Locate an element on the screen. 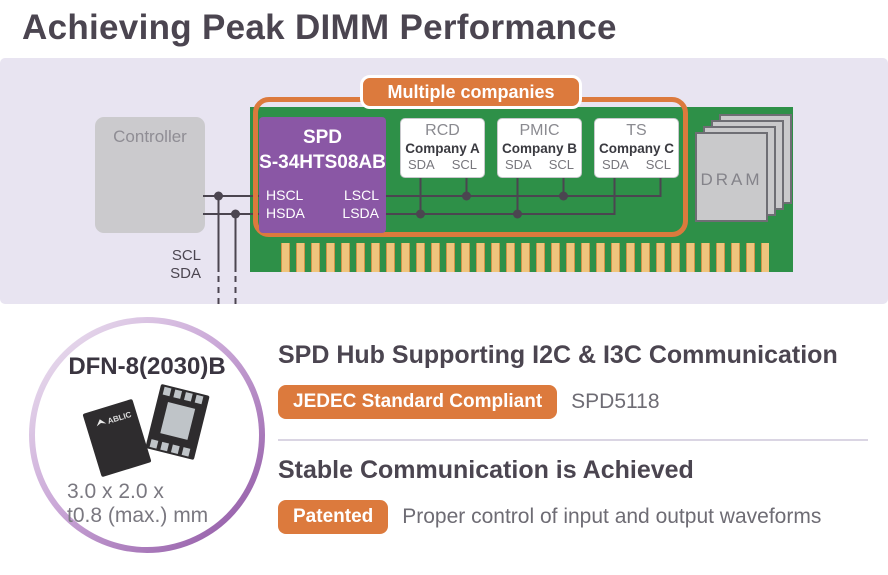 The width and height of the screenshot is (888, 575). multiple-companies-badge: Multiple companies is located at coordinates (471, 92).